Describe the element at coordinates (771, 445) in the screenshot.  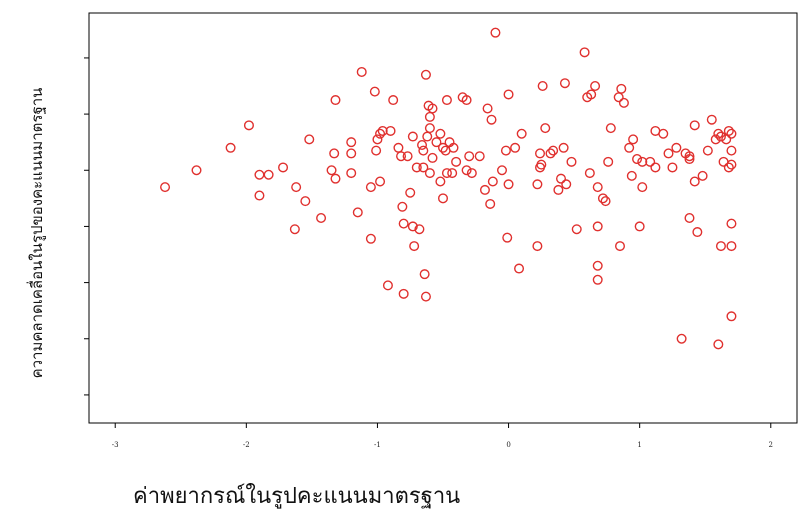
I see `x-tick-label: 2` at that location.